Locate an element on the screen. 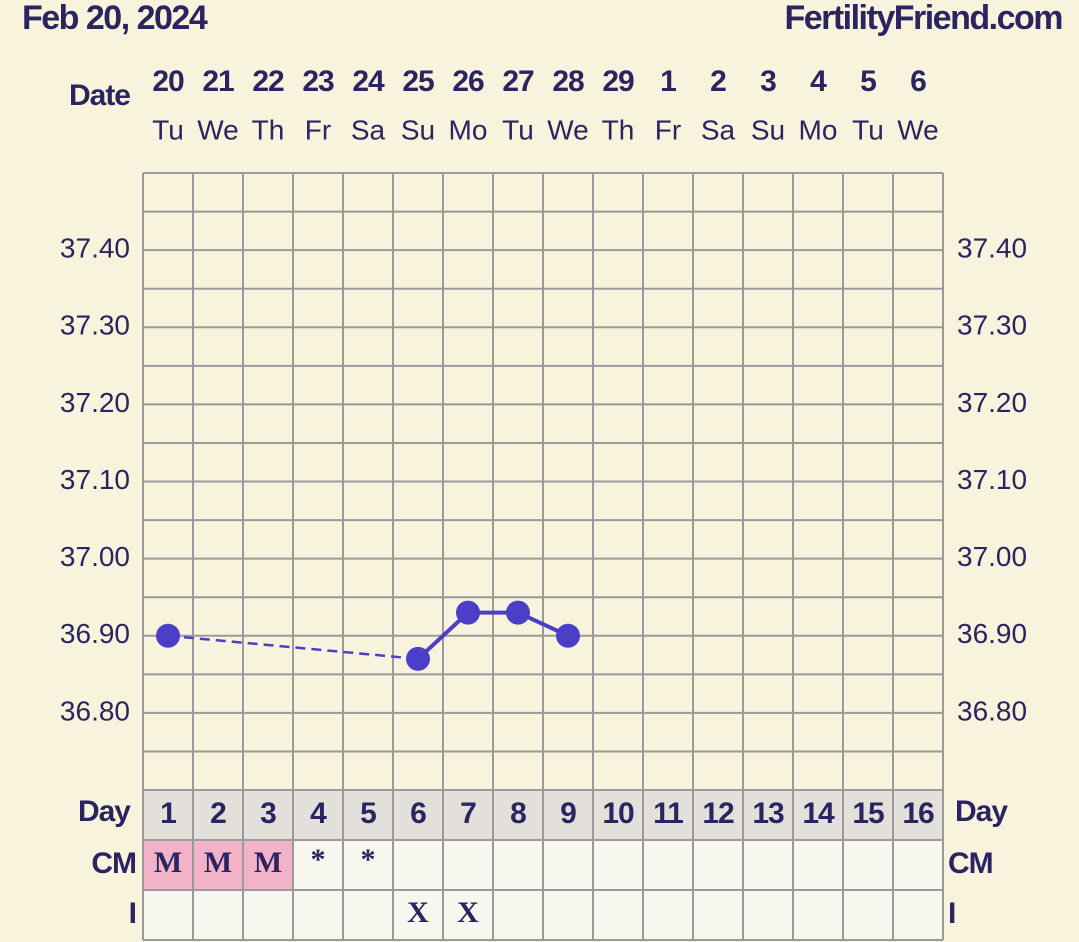 This screenshot has height=942, width=1079. chart-title: Feb 20, 2024 is located at coordinates (115, 18).